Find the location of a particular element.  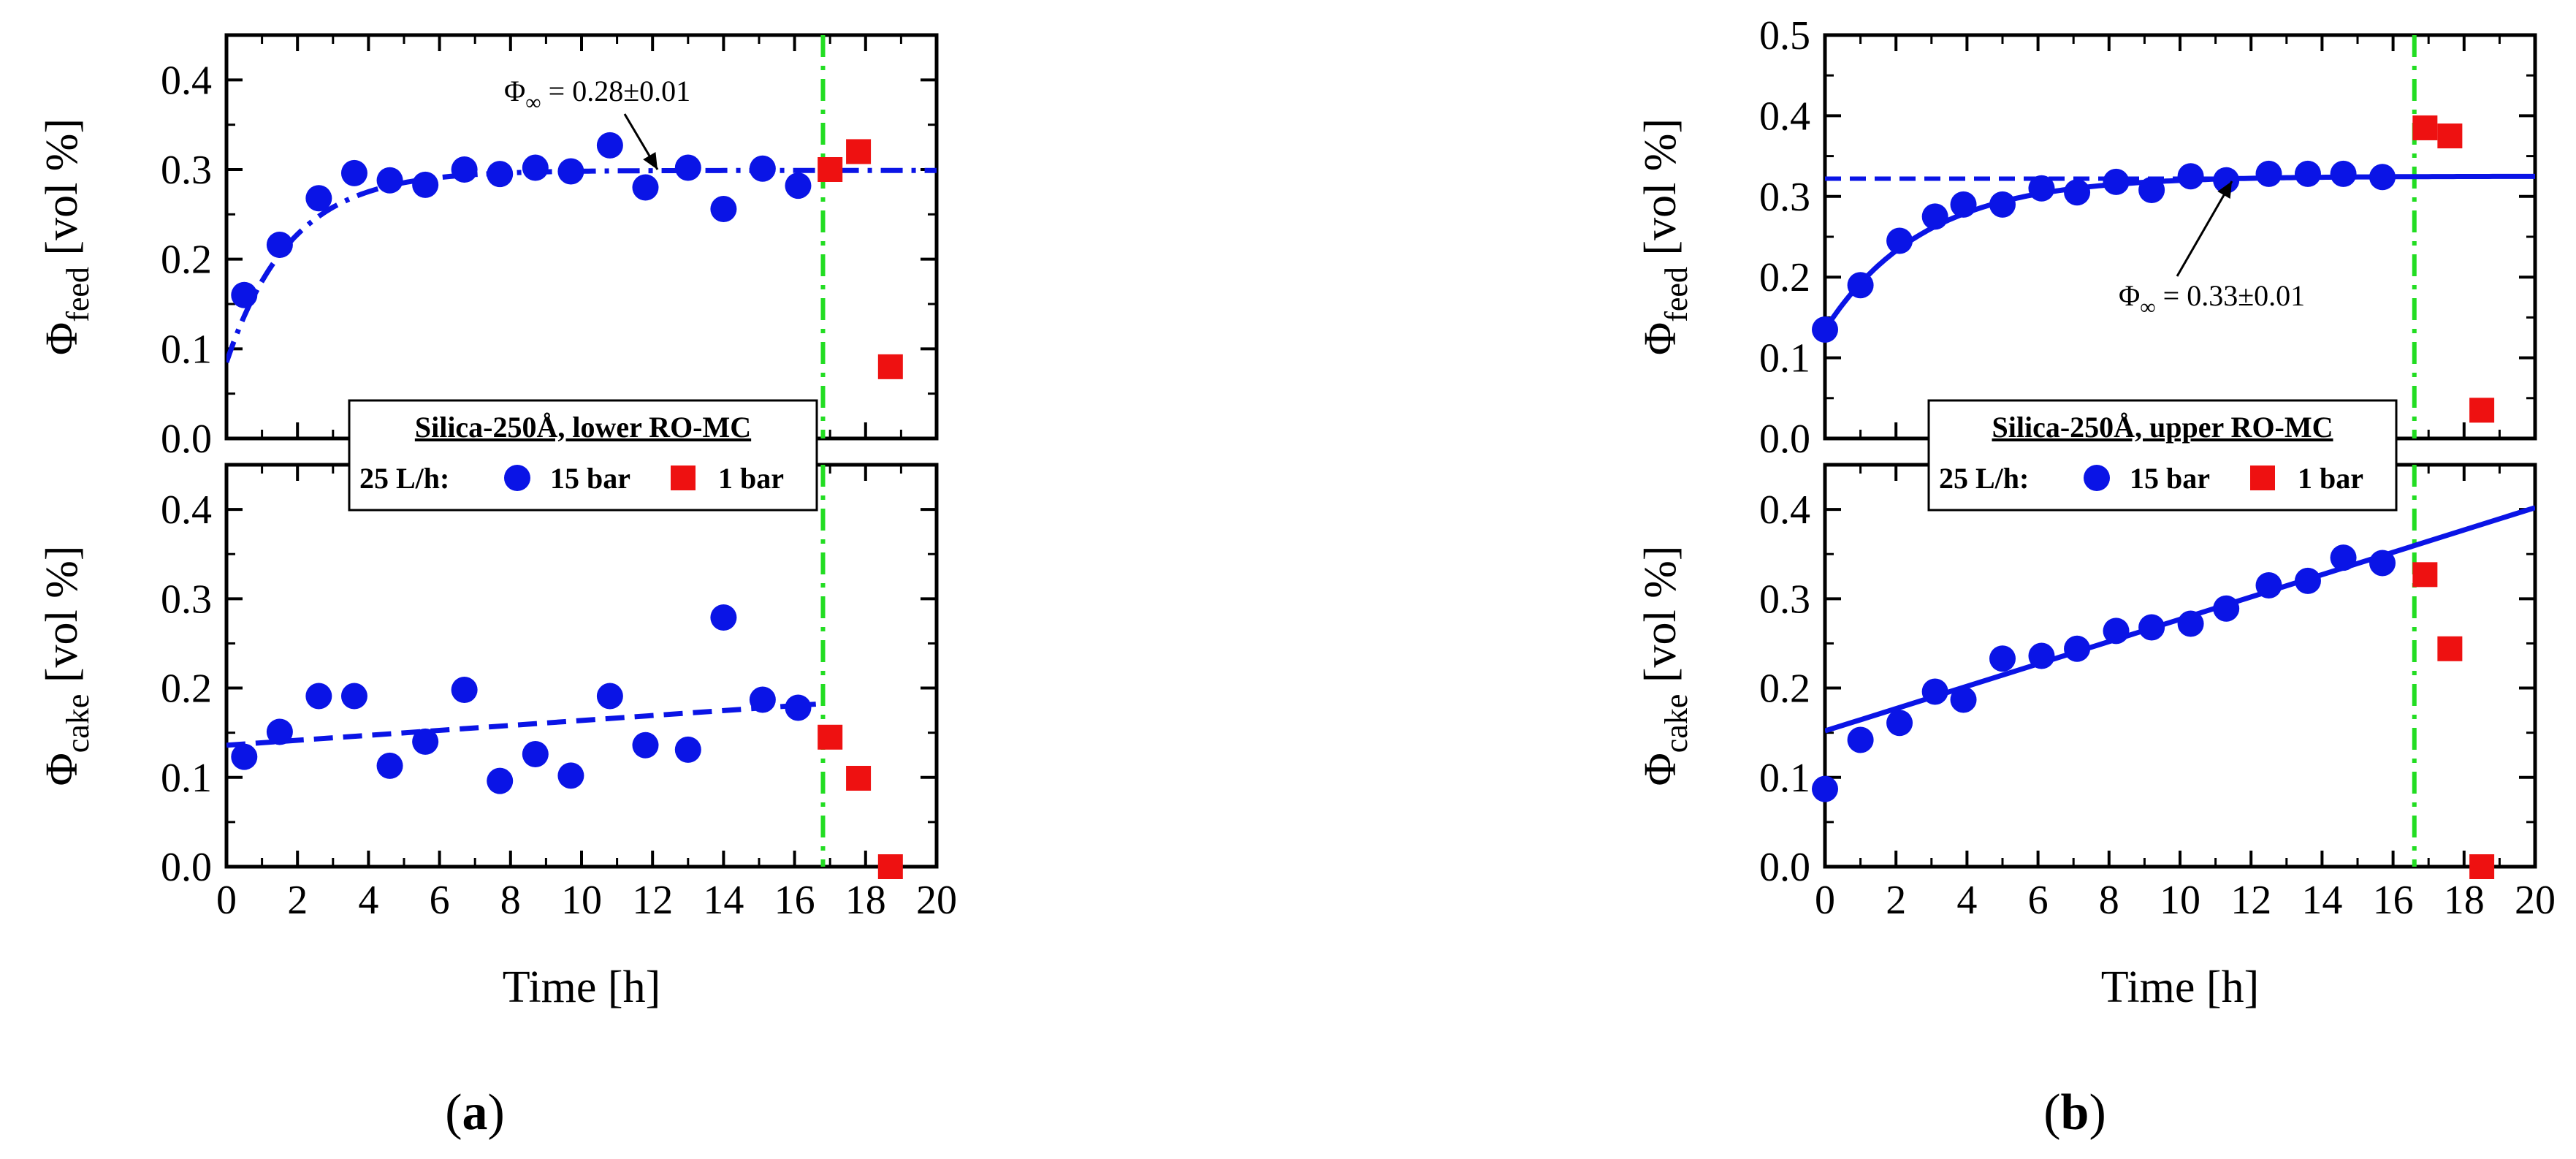

panel-label-letter: a is located at coordinates (475, 1112).